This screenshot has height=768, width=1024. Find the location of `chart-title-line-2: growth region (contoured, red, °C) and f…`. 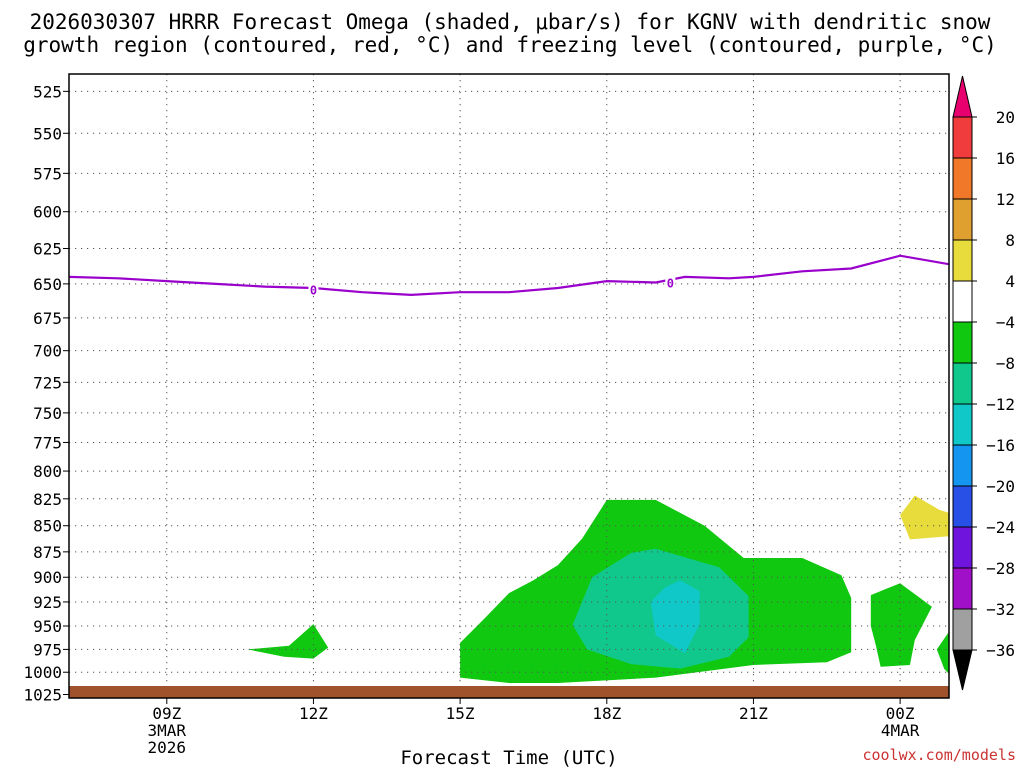

chart-title-line-2: growth region (contoured, red, °C) and f… is located at coordinates (510, 45).